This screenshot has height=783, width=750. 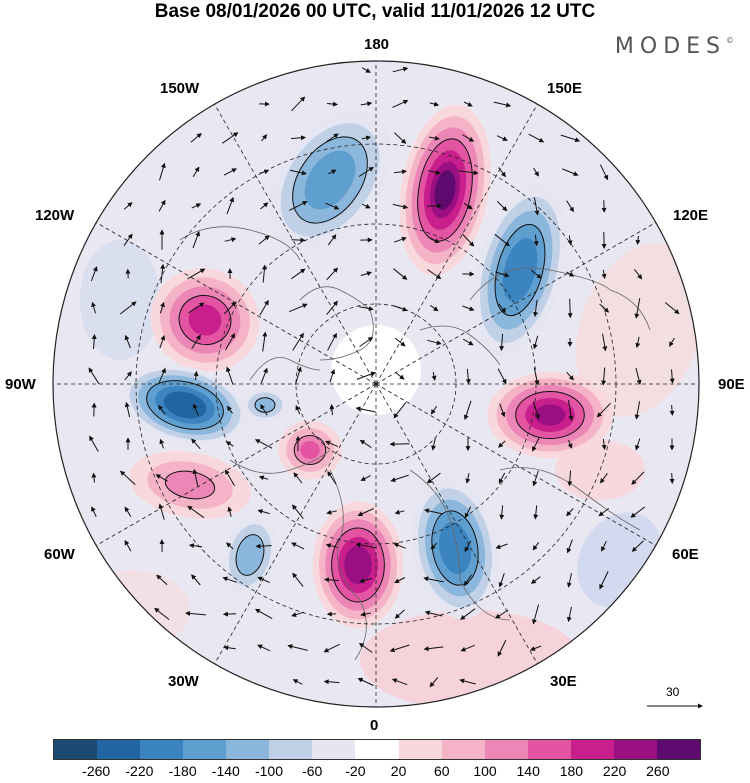 What do you see at coordinates (250, 555) in the screenshot?
I see `anomaly-north-atlantic-low` at bounding box center [250, 555].